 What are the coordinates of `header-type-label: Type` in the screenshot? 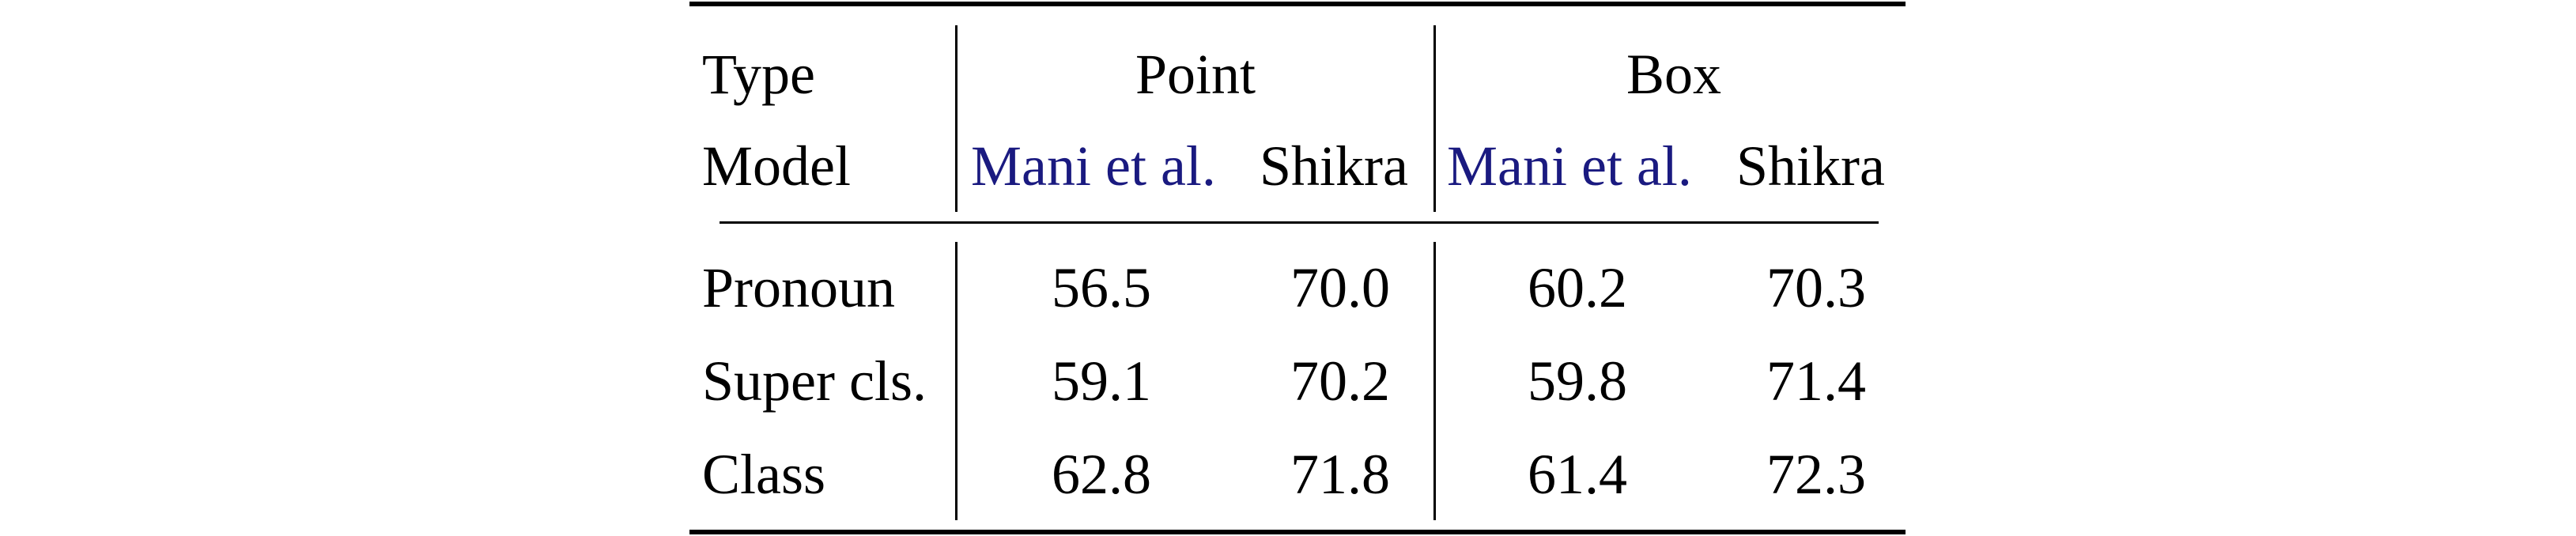 It's located at (758, 74).